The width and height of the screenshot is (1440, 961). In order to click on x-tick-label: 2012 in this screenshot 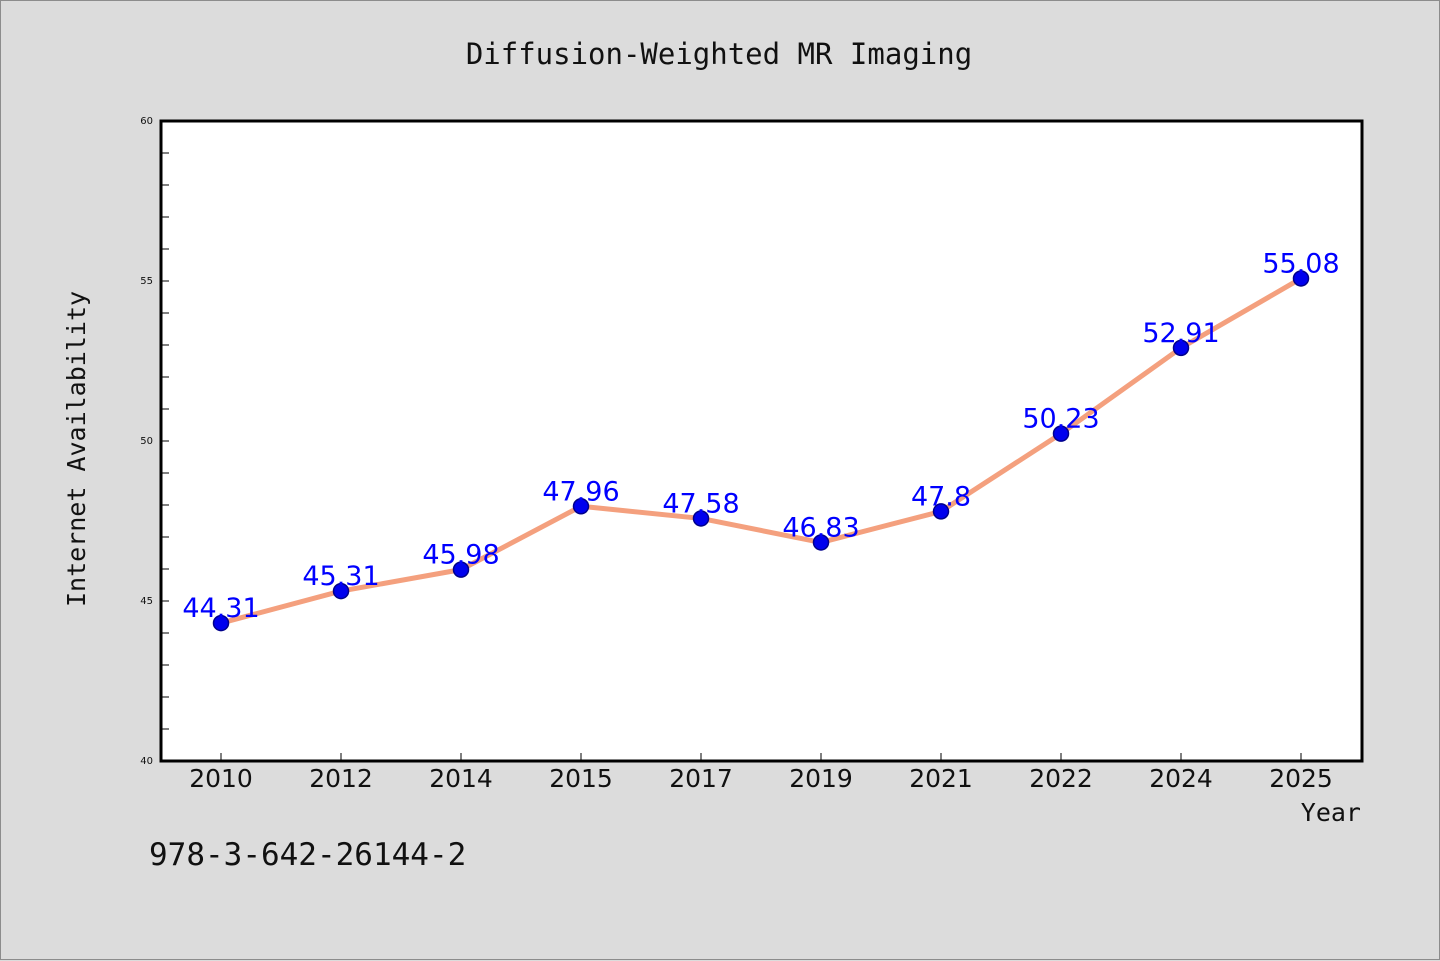, I will do `click(341, 778)`.